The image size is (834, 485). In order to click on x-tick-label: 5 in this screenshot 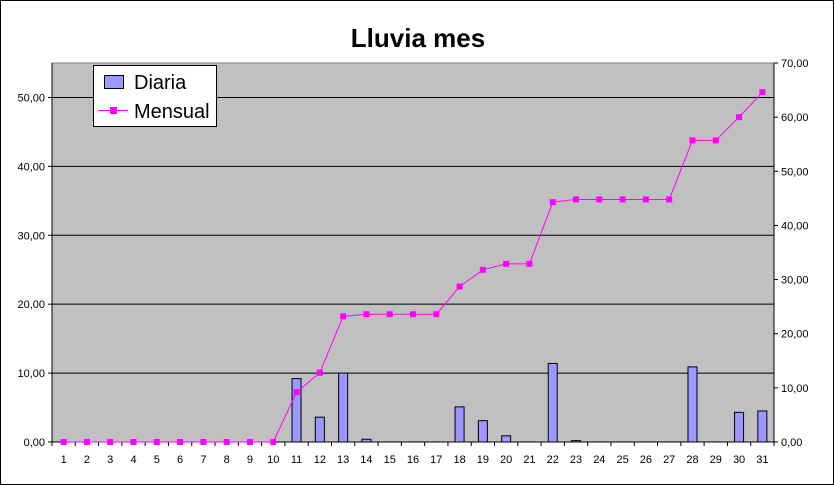, I will do `click(157, 460)`.